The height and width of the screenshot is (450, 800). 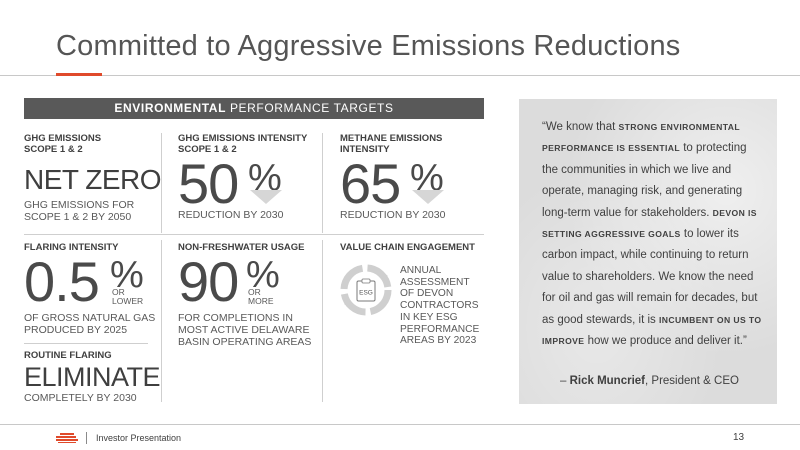 I want to click on devon-logo-icon, so click(x=67, y=438).